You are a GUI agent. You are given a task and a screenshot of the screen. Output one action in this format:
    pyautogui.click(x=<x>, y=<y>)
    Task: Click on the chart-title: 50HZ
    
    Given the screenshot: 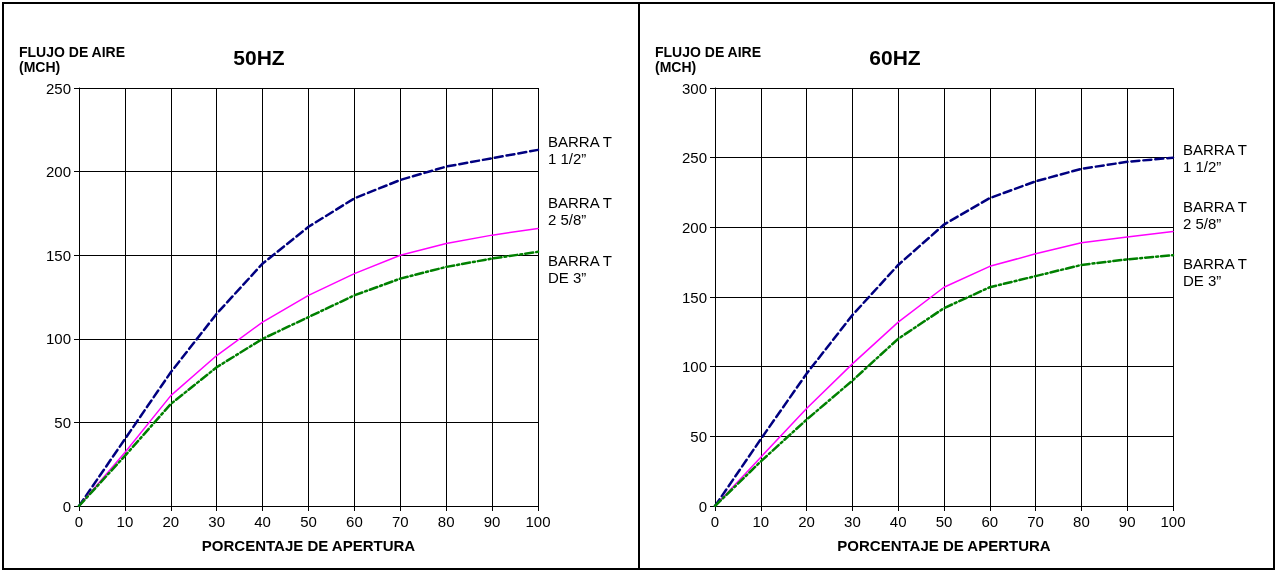 What is the action you would take?
    pyautogui.click(x=259, y=57)
    